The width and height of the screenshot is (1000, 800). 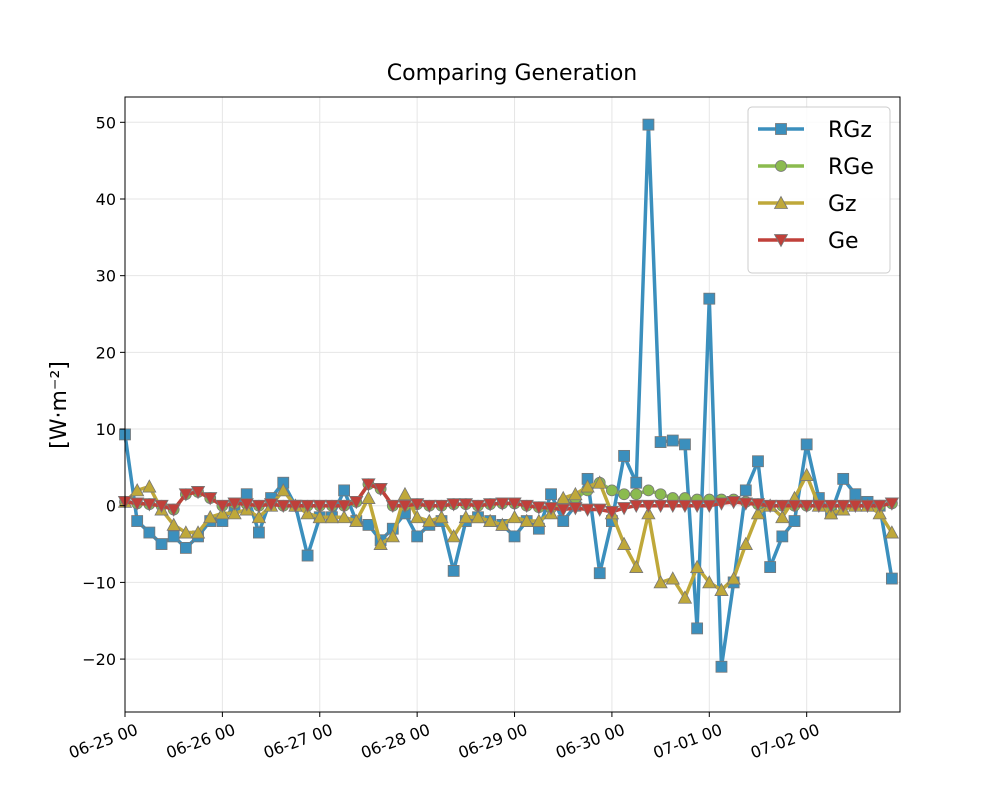 I want to click on legend-label: Ge, so click(x=843, y=241).